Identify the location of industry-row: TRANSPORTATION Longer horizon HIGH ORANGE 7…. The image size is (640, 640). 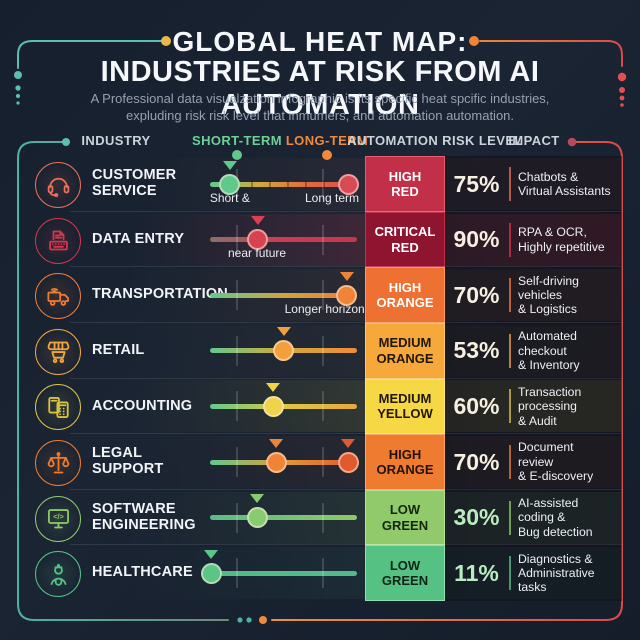
(320, 295).